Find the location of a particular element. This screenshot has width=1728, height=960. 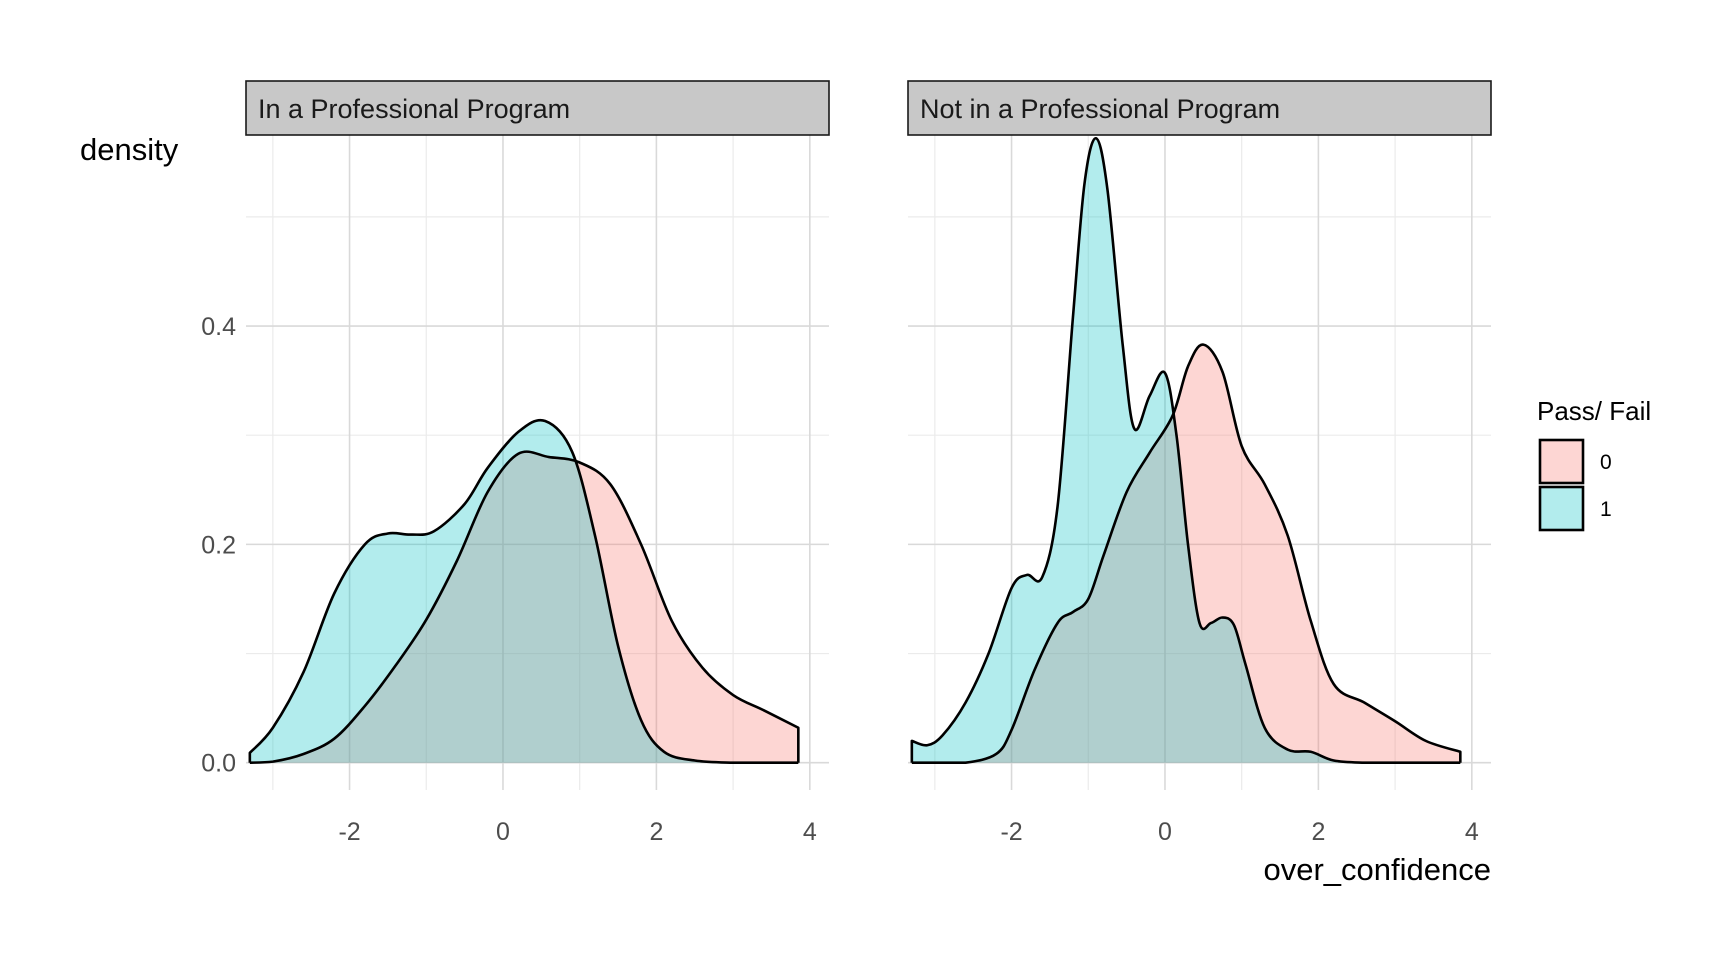

legend: Pass/ Fail 01 is located at coordinates (1594, 464).